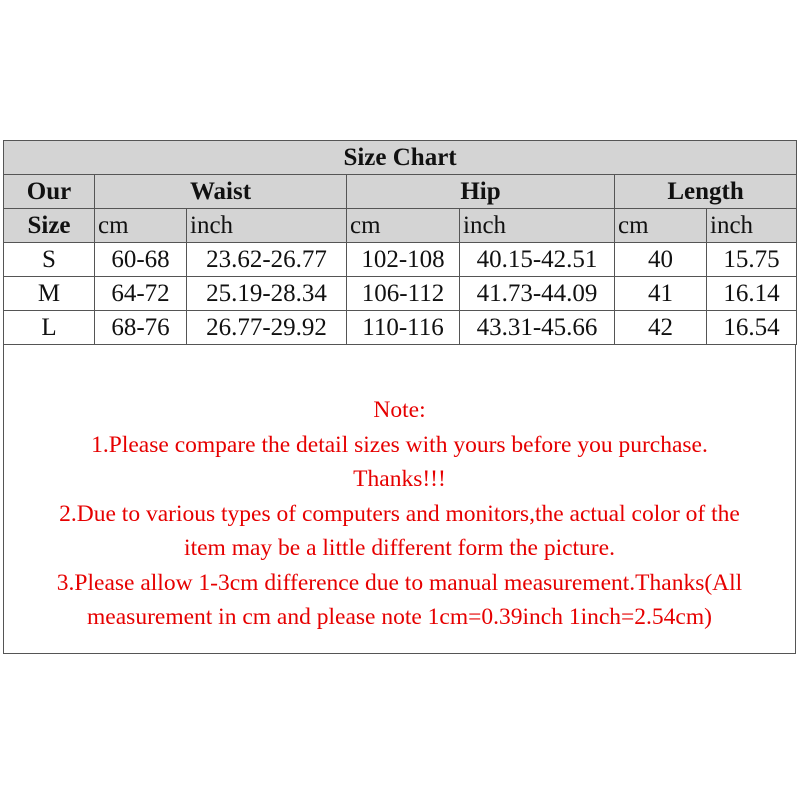 The height and width of the screenshot is (800, 800). I want to click on header-length: Length, so click(705, 191).